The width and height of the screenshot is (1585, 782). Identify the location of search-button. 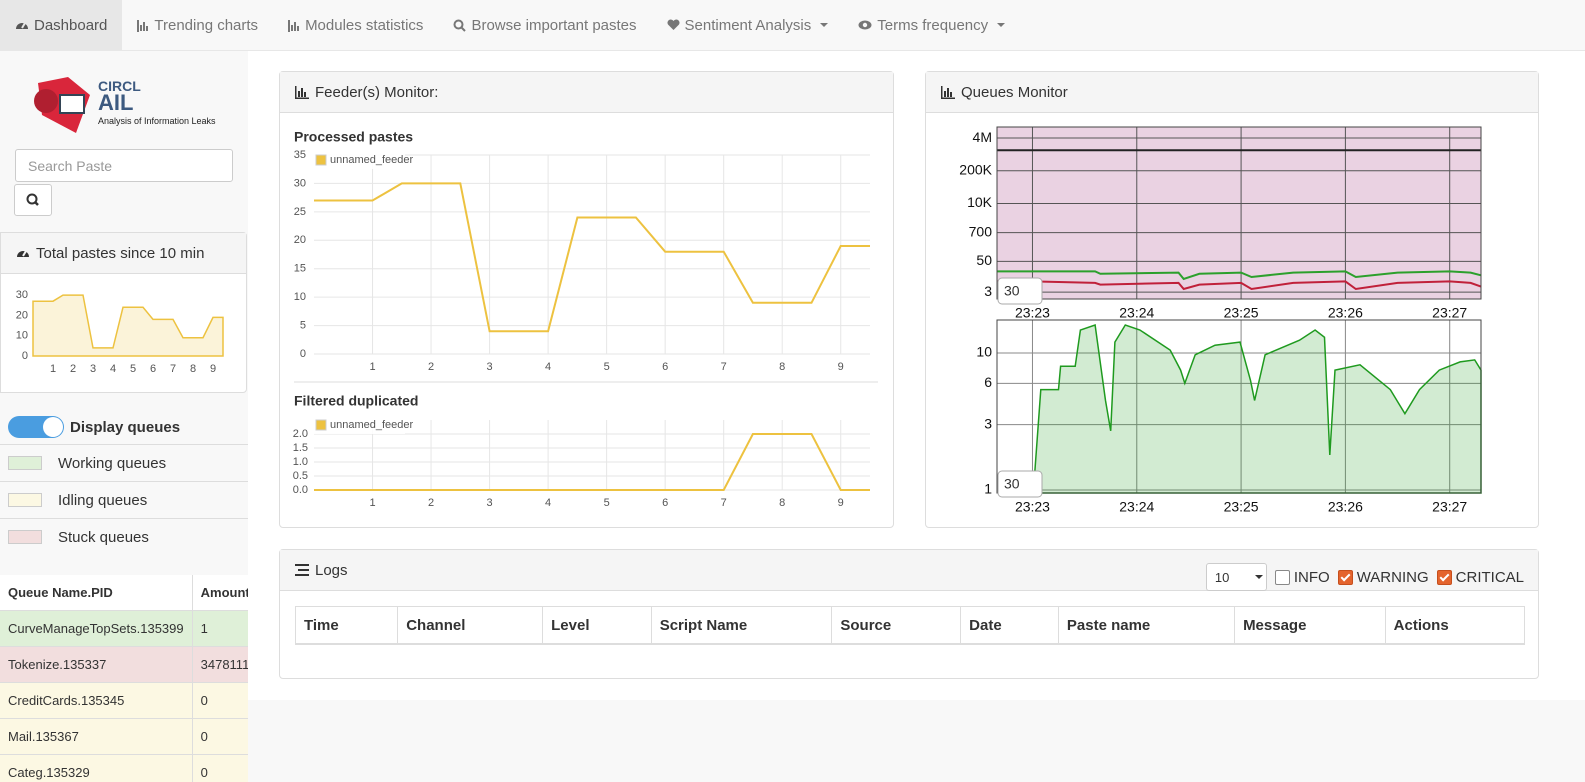
(33, 200).